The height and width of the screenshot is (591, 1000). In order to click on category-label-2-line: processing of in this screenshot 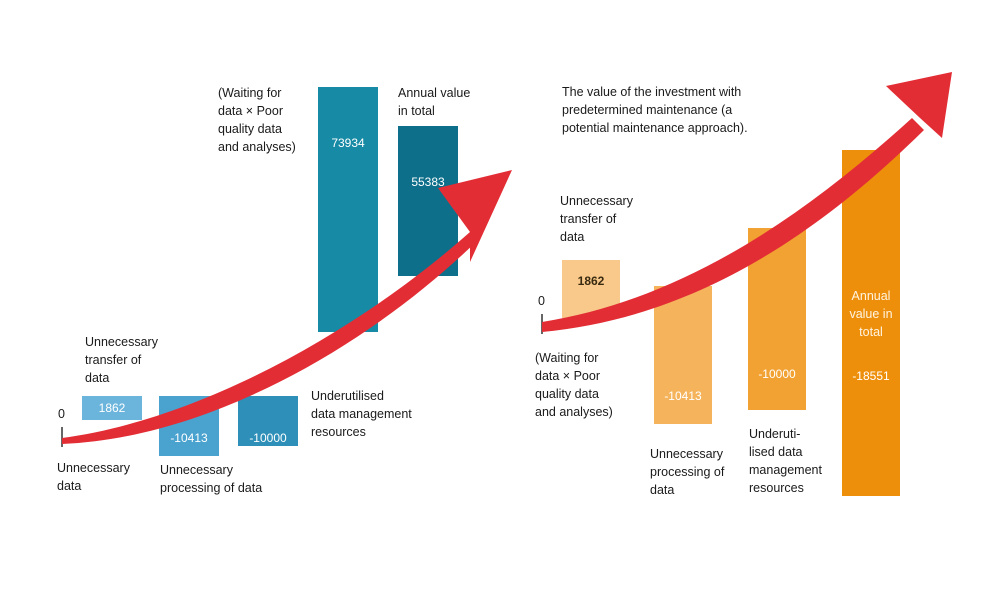, I will do `click(687, 472)`.